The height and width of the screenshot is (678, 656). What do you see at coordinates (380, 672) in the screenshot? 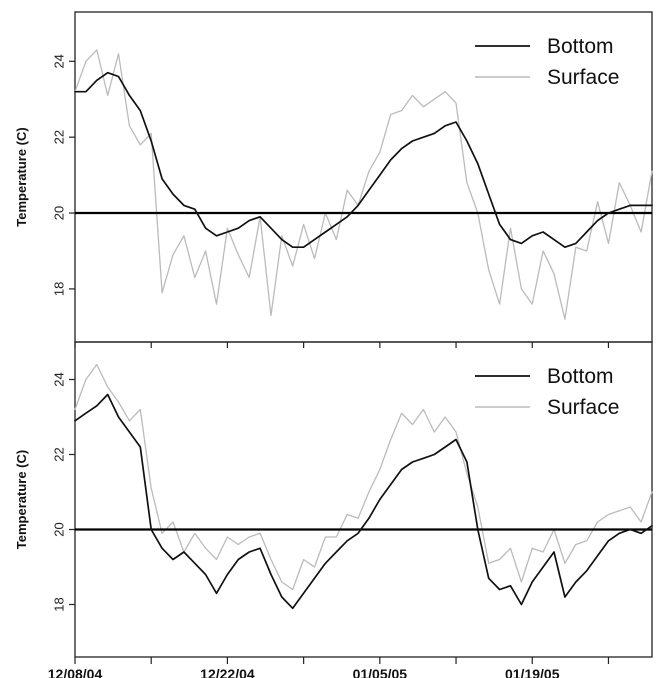
I see `x-tick-label: 01/05/05` at bounding box center [380, 672].